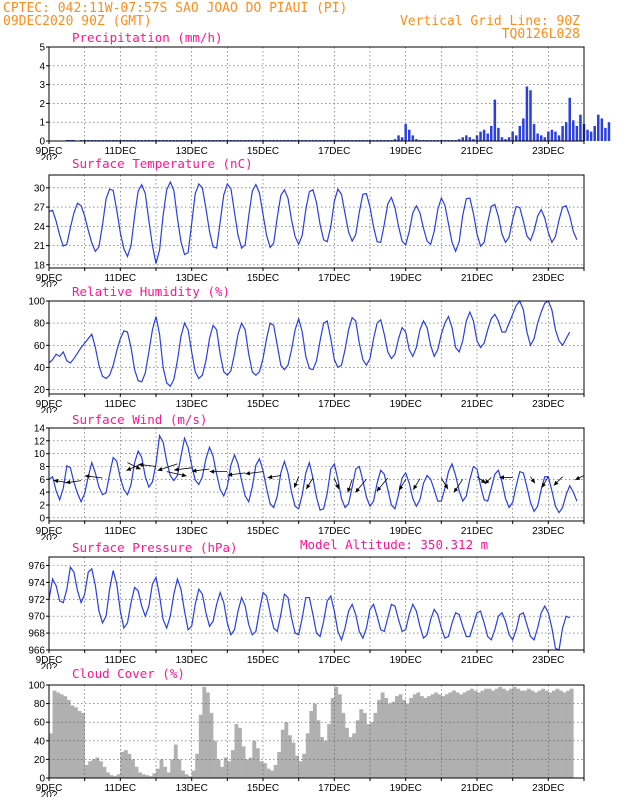  Describe the element at coordinates (192, 404) in the screenshot. I see `humidity-xtick-label: 13DEC` at that location.